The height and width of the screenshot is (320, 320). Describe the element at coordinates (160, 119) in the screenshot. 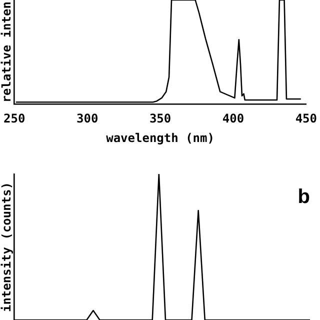

I see `x-tick-label: 350` at that location.